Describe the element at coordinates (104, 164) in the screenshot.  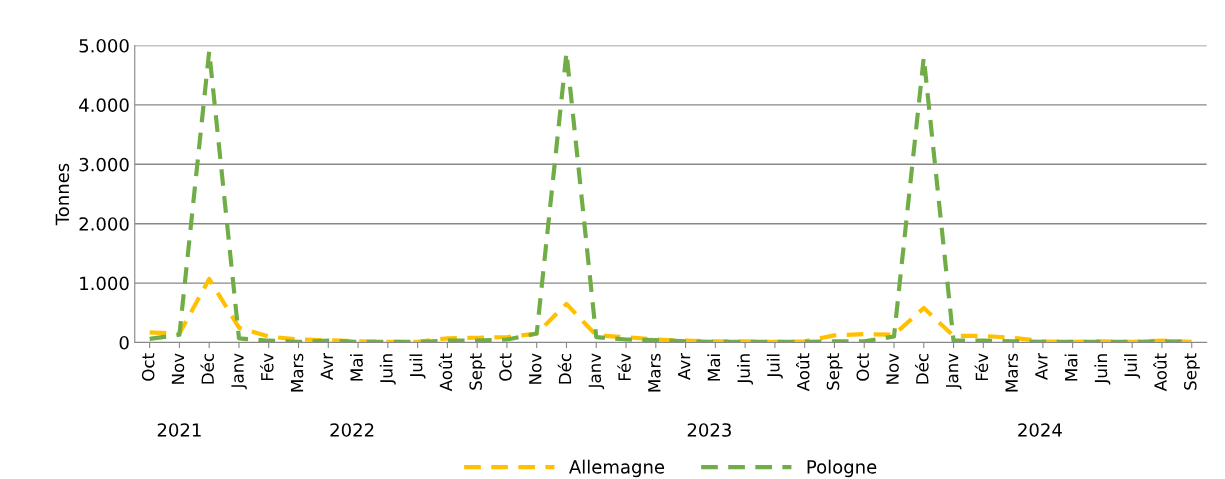
I see `y-tick-label: 3.000` at that location.